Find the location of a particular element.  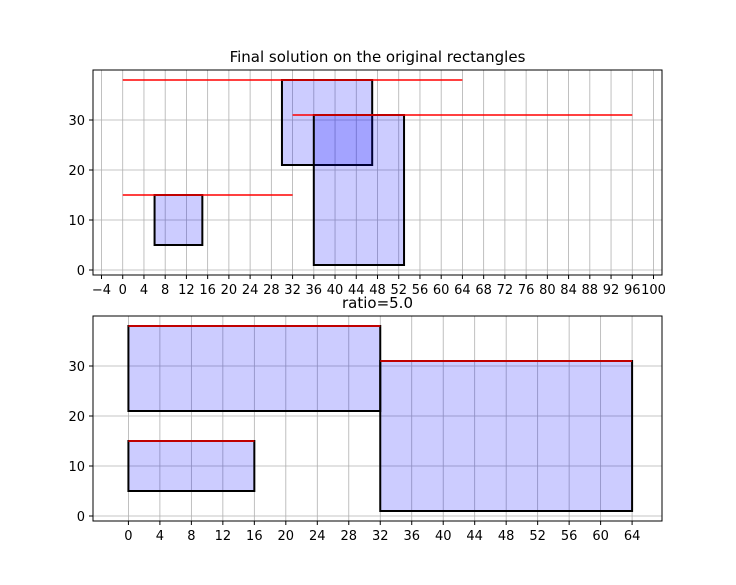

x-tick-label: 88 is located at coordinates (590, 290).